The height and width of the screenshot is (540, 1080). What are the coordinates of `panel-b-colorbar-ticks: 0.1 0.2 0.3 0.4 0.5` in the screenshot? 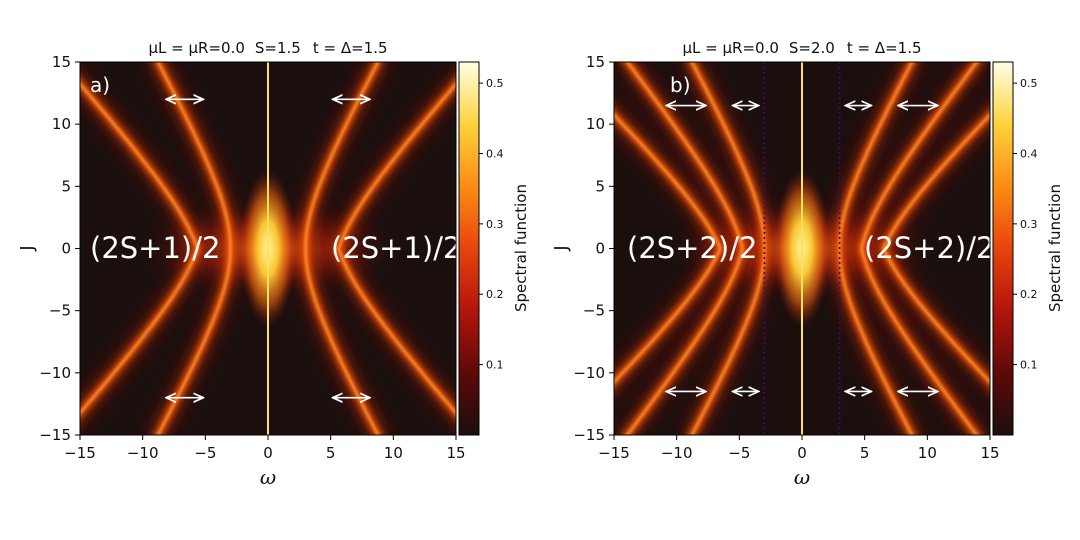 It's located at (1025, 224).